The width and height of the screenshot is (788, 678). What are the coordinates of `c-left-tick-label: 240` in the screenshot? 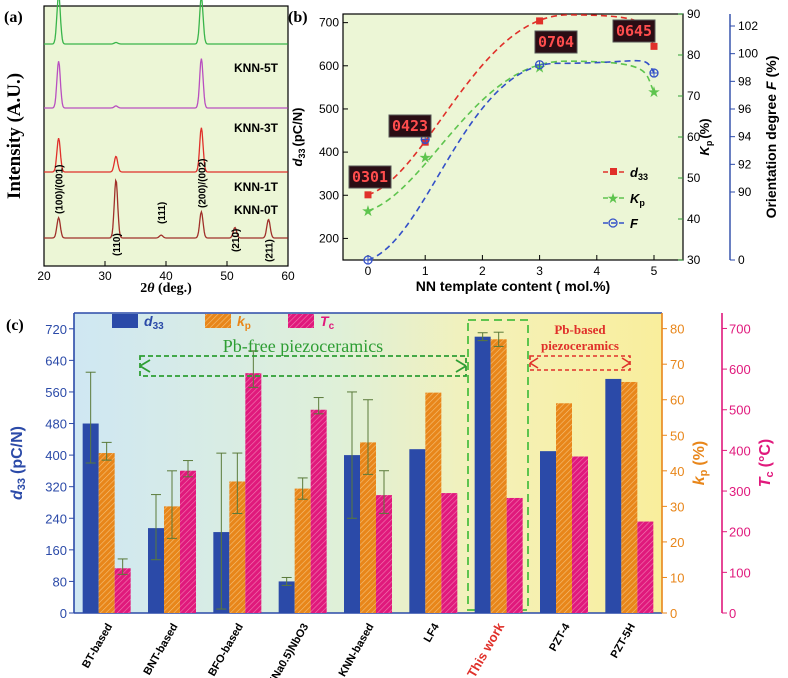 It's located at (56, 518).